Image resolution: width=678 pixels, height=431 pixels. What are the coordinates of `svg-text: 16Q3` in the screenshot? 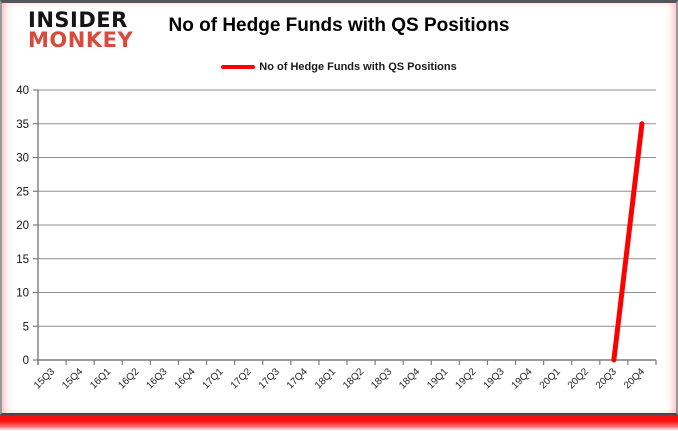 It's located at (156, 378).